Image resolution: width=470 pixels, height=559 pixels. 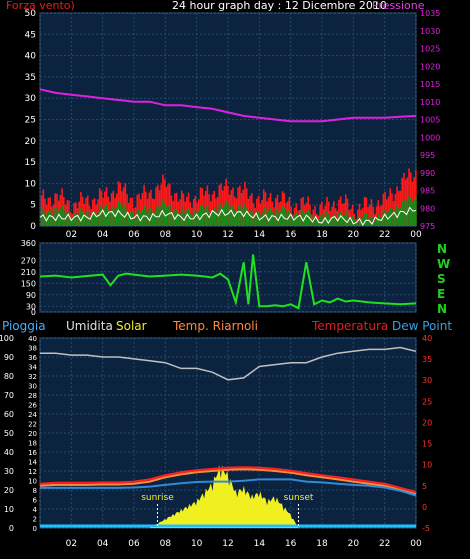 I want to click on humidity-axis-tick: 90, so click(x=9, y=357).